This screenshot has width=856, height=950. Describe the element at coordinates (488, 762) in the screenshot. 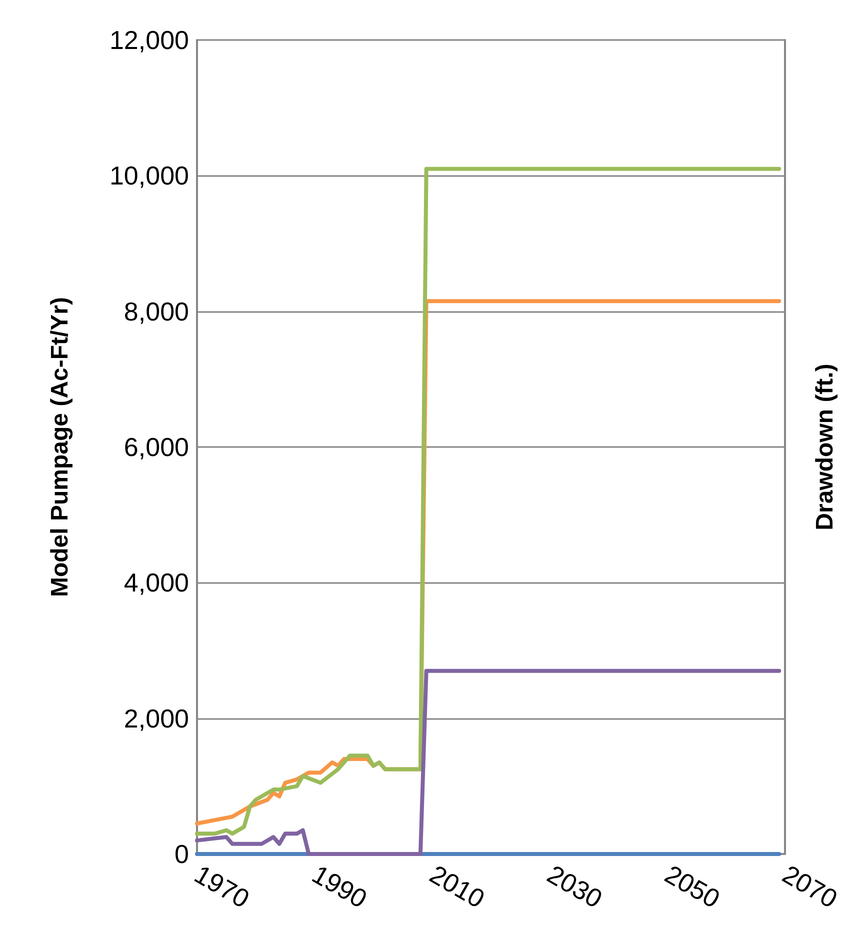

I see `line-series` at that location.